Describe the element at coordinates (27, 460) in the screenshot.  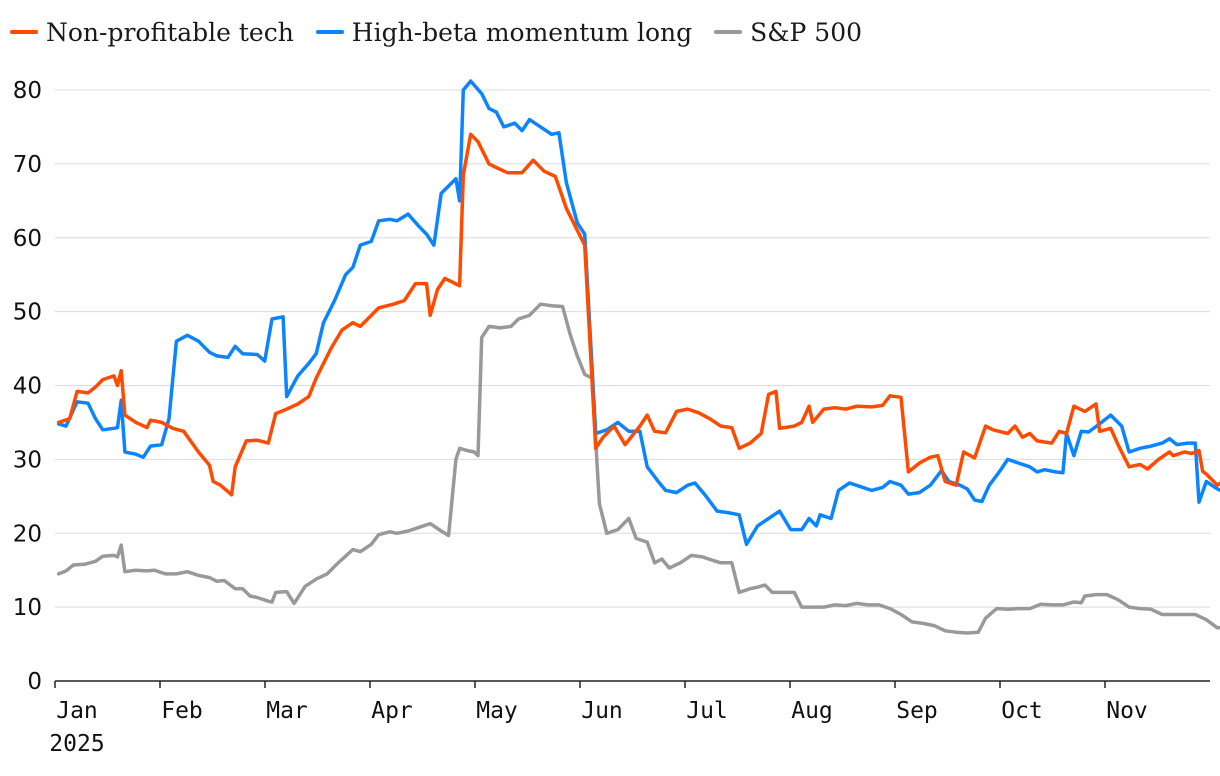
I see `y-tick-label: 30` at that location.